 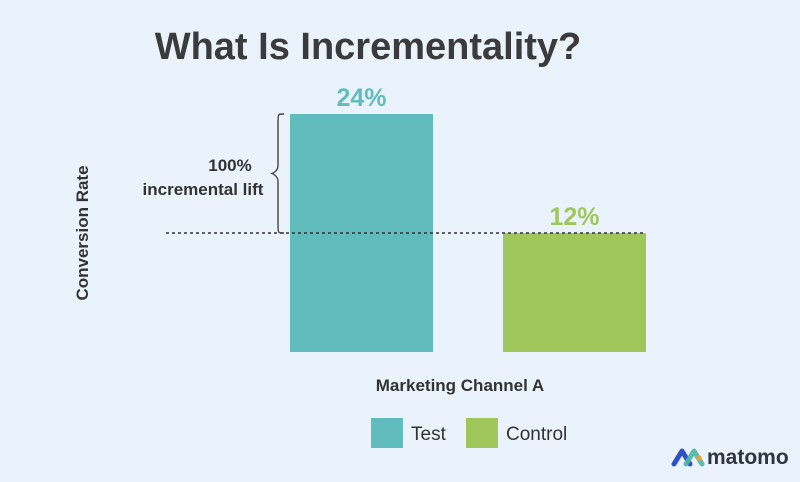 I want to click on annotation-line-2: incremental lift, so click(x=203, y=189).